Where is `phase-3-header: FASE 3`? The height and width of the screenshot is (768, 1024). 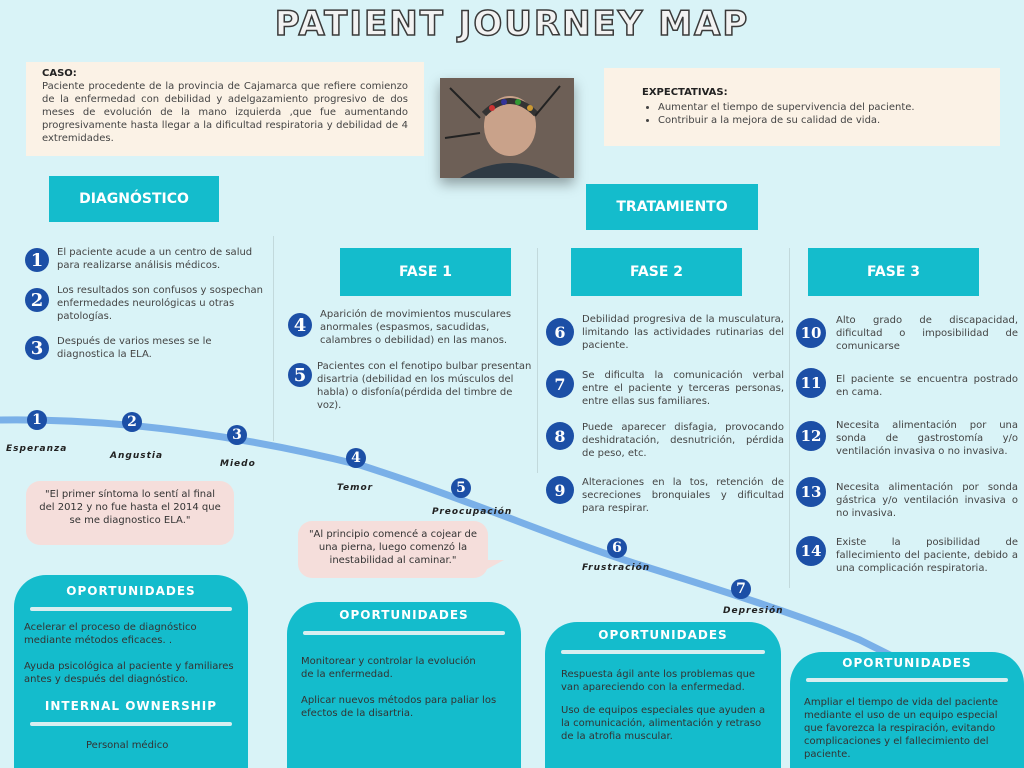
phase-3-header: FASE 3 is located at coordinates (893, 272).